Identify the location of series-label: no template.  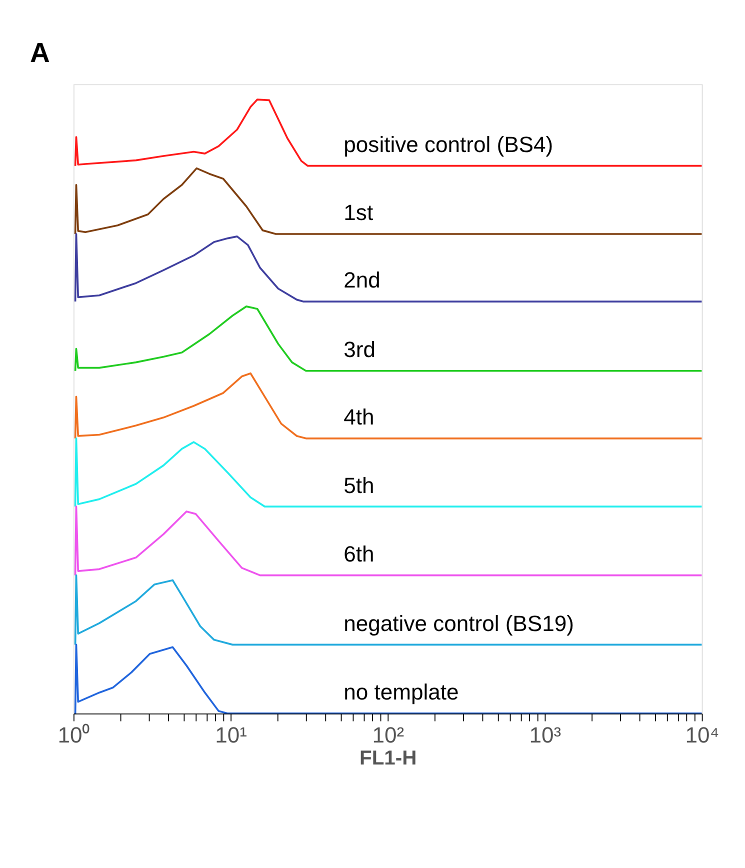
(401, 692).